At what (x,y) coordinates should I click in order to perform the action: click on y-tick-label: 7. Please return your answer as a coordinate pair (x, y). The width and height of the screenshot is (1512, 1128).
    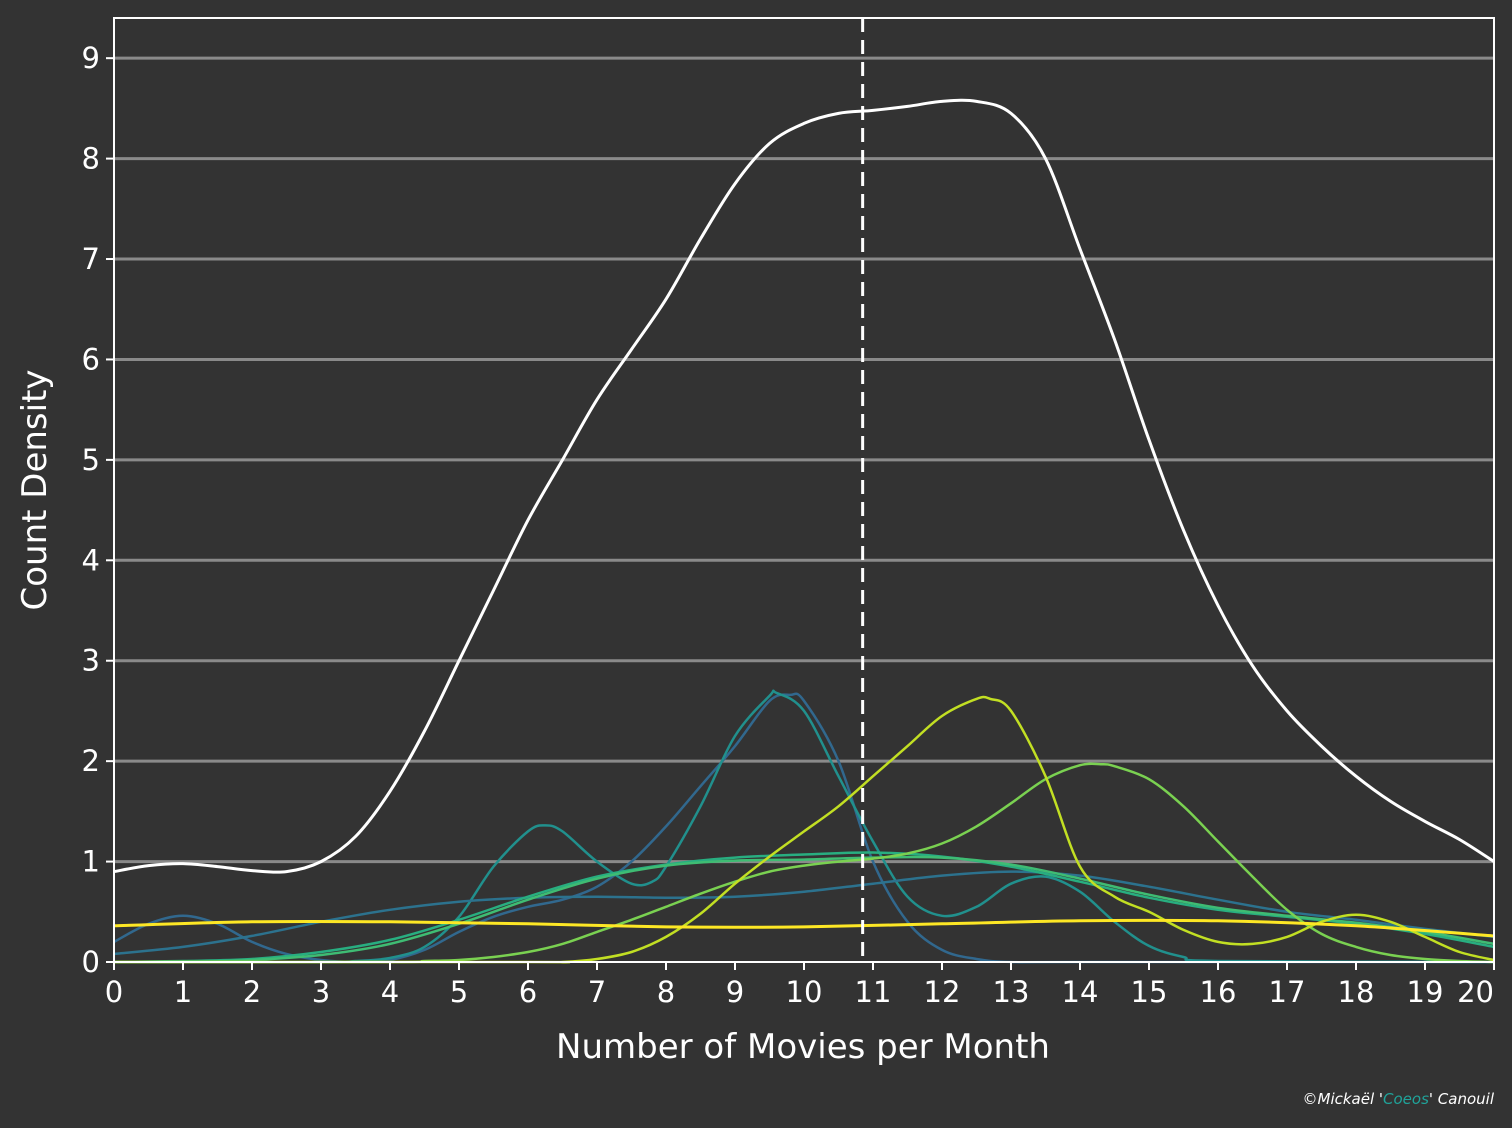
    Looking at the image, I should click on (91, 259).